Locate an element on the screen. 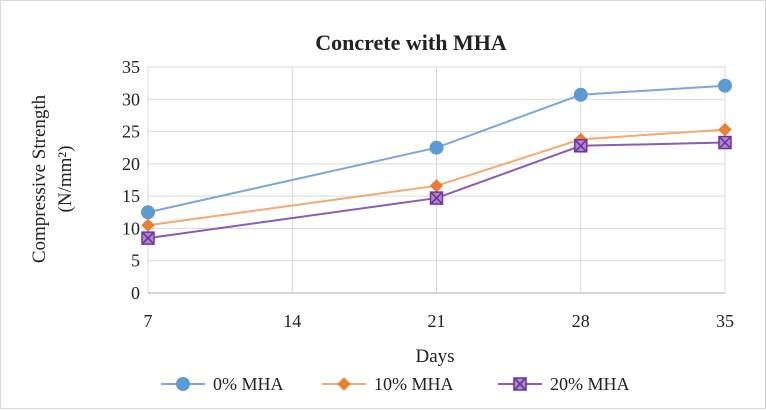  y-tick-label: 25 is located at coordinates (131, 132).